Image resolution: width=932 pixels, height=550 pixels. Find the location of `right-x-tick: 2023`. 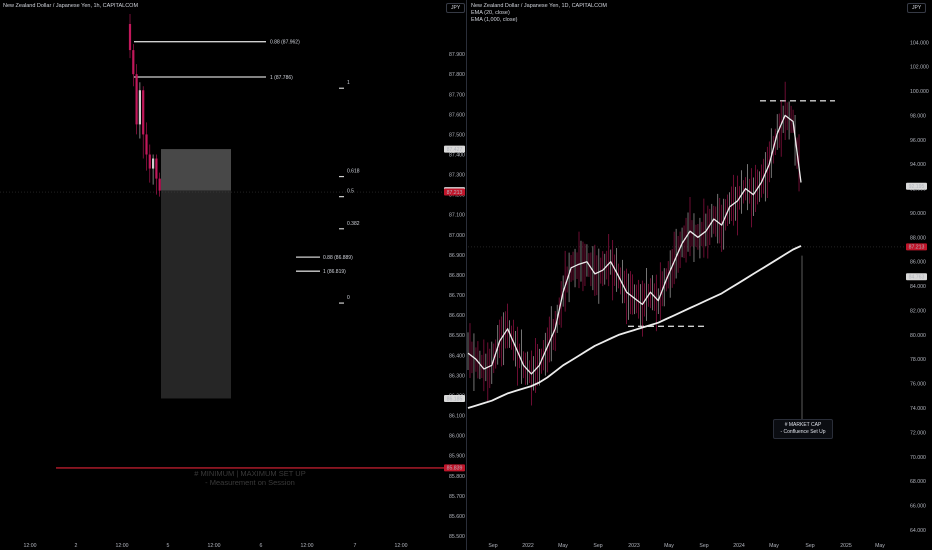

right-x-tick: 2023 is located at coordinates (634, 546).